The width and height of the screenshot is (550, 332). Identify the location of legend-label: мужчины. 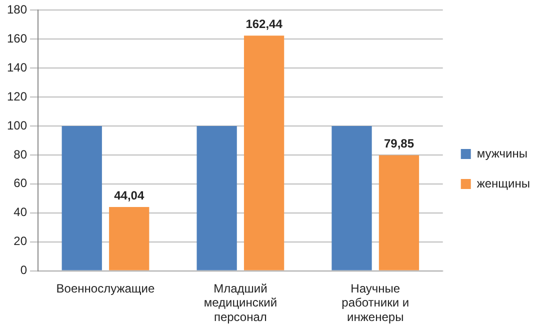
(502, 153).